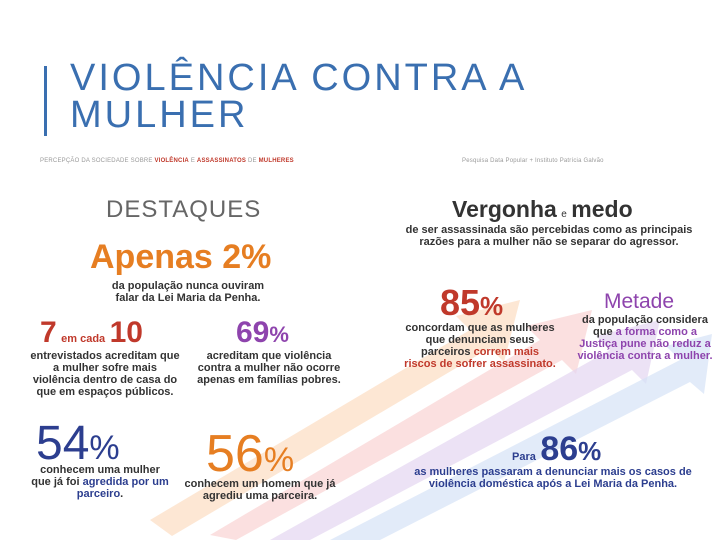 This screenshot has height=540, width=720. Describe the element at coordinates (299, 96) in the screenshot. I see `page-title: VIOLÊNCIA CONTRA A MULHER` at that location.